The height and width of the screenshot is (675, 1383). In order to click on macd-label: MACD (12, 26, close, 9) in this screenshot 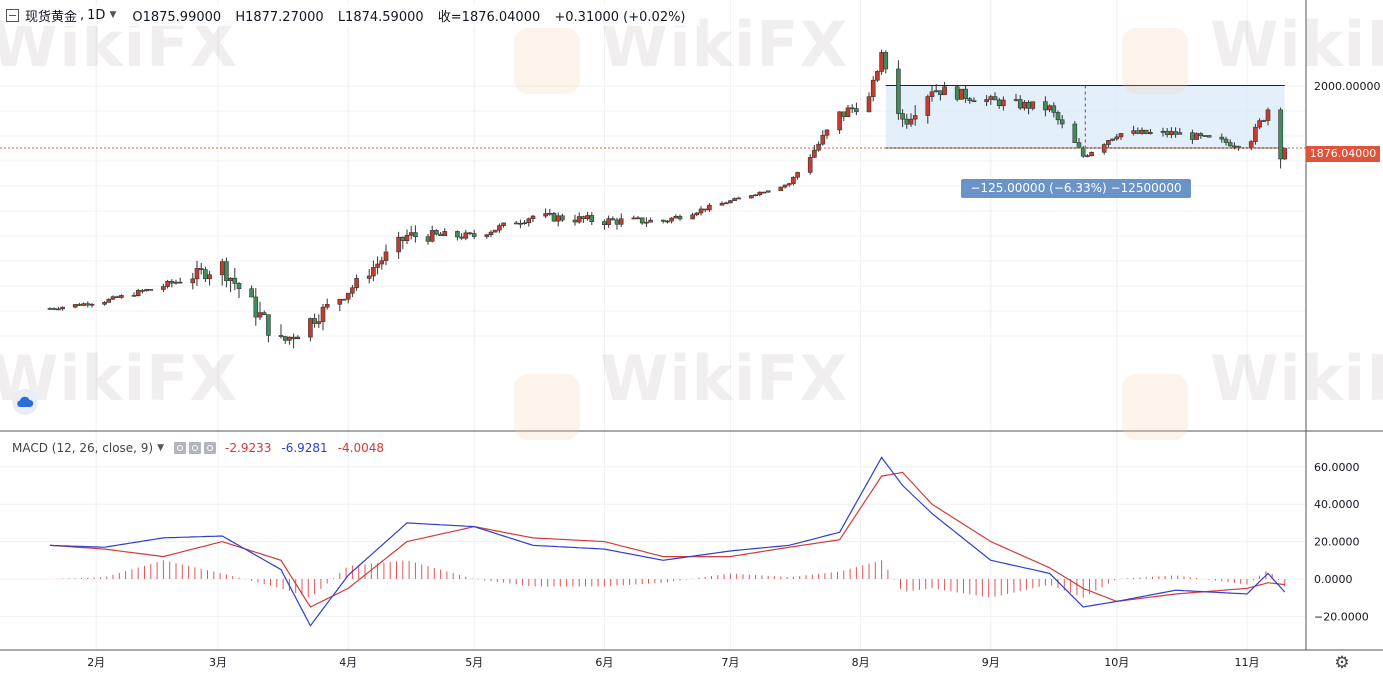, I will do `click(83, 448)`.